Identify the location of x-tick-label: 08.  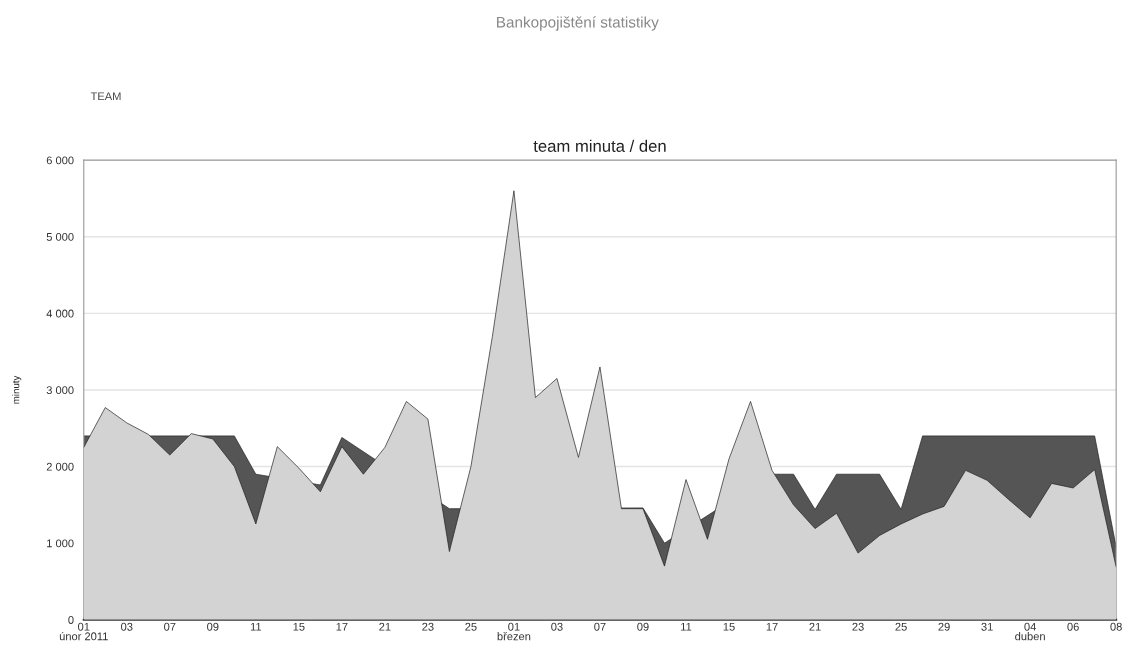
(1116, 626).